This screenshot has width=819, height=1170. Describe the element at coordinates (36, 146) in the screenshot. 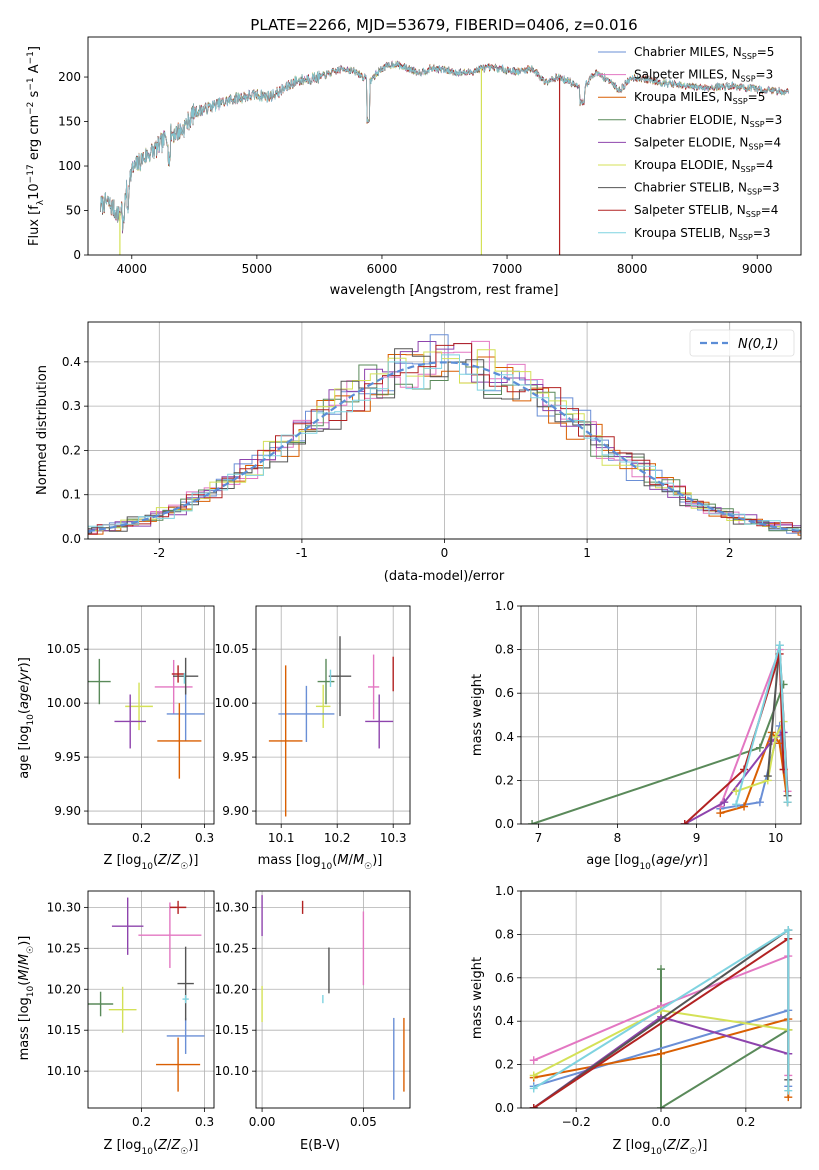

I see `spectrum-ylabel: Flux [fλ10−17 erg cm−2 s−1 A−1]` at that location.